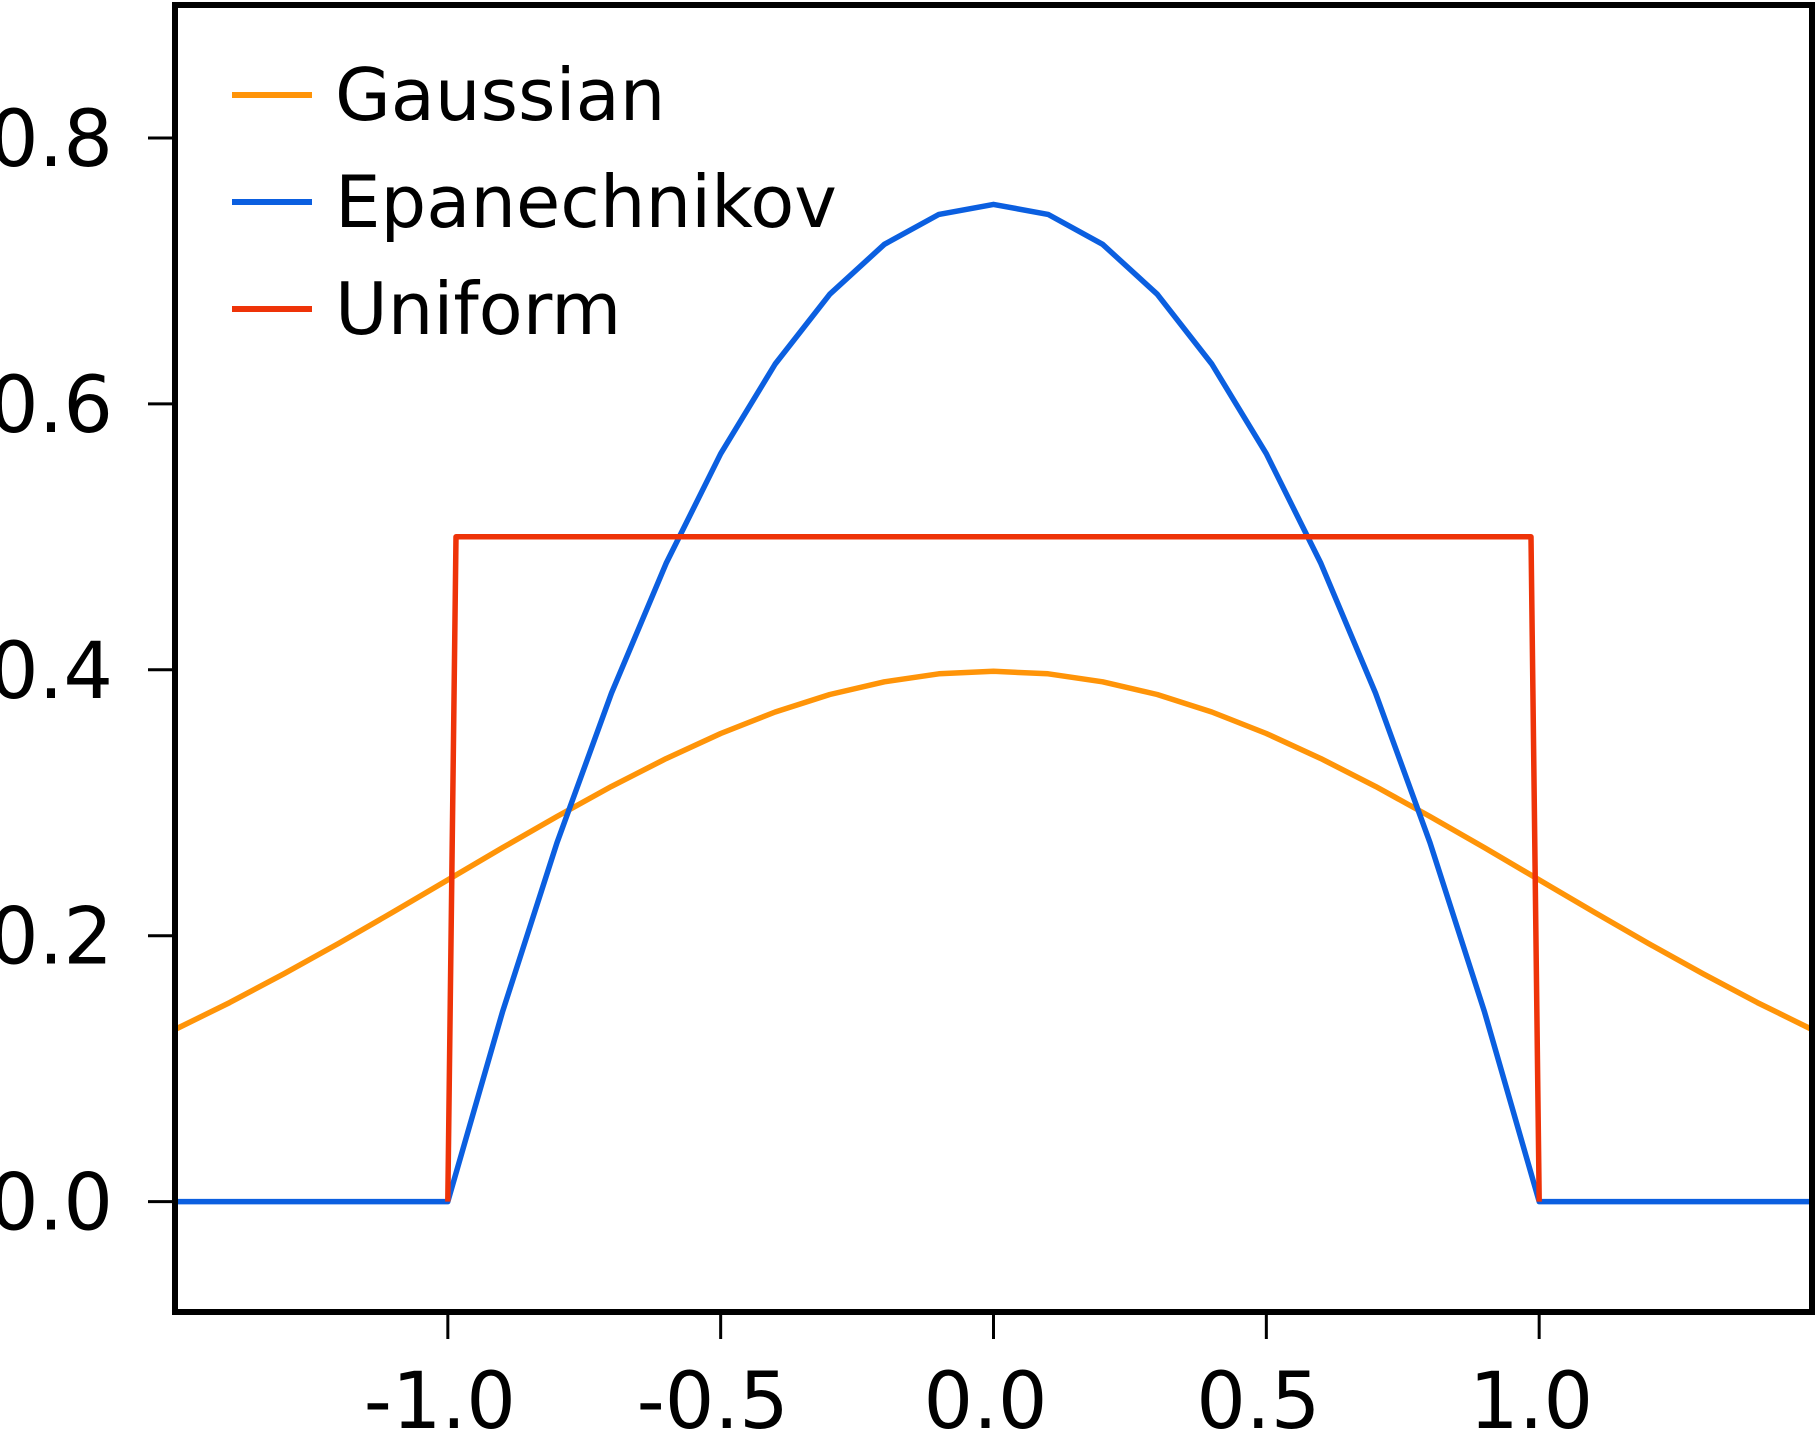 The height and width of the screenshot is (1438, 1817). I want to click on legend-label-uniform: Uniform, so click(478, 309).